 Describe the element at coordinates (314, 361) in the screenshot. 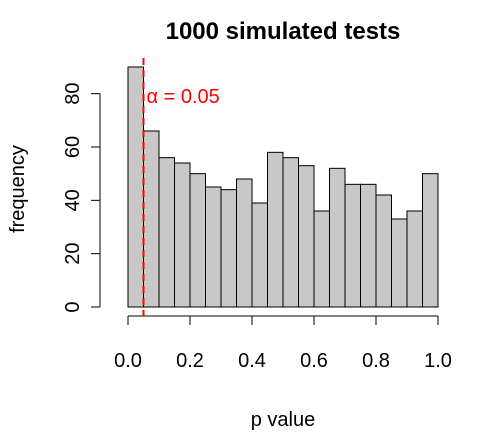

I see `x-tick-label: 0.6` at that location.